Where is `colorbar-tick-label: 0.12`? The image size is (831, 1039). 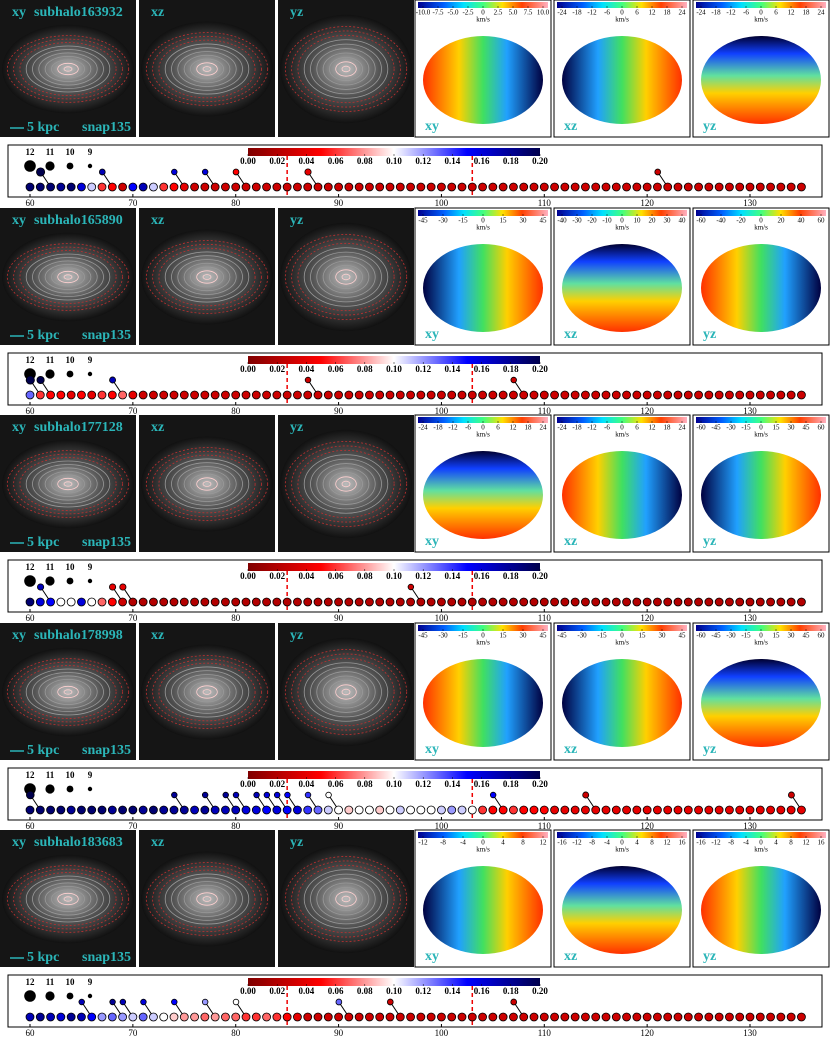
colorbar-tick-label: 0.12 is located at coordinates (423, 576).